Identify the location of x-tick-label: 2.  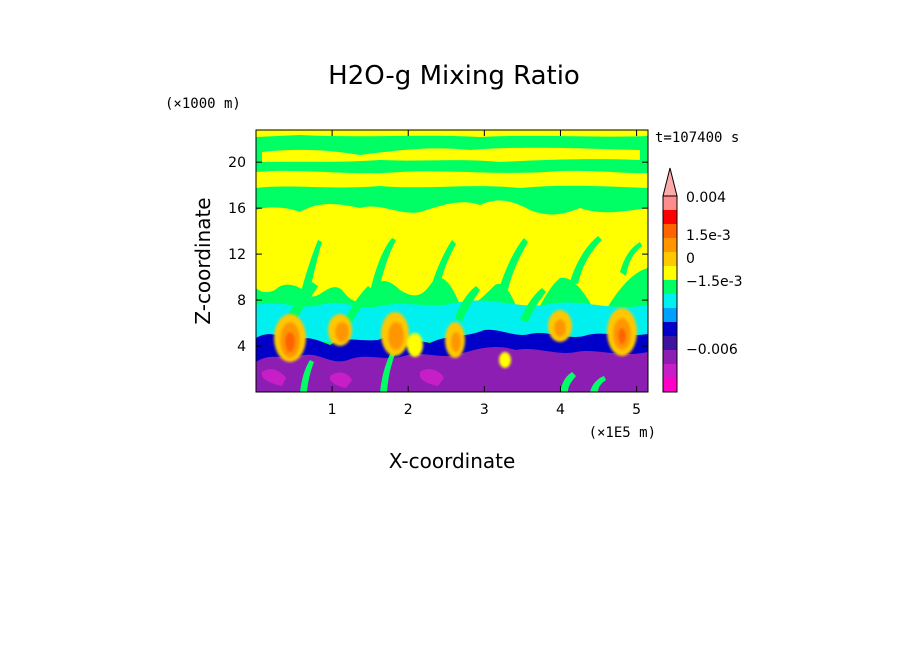
(408, 410).